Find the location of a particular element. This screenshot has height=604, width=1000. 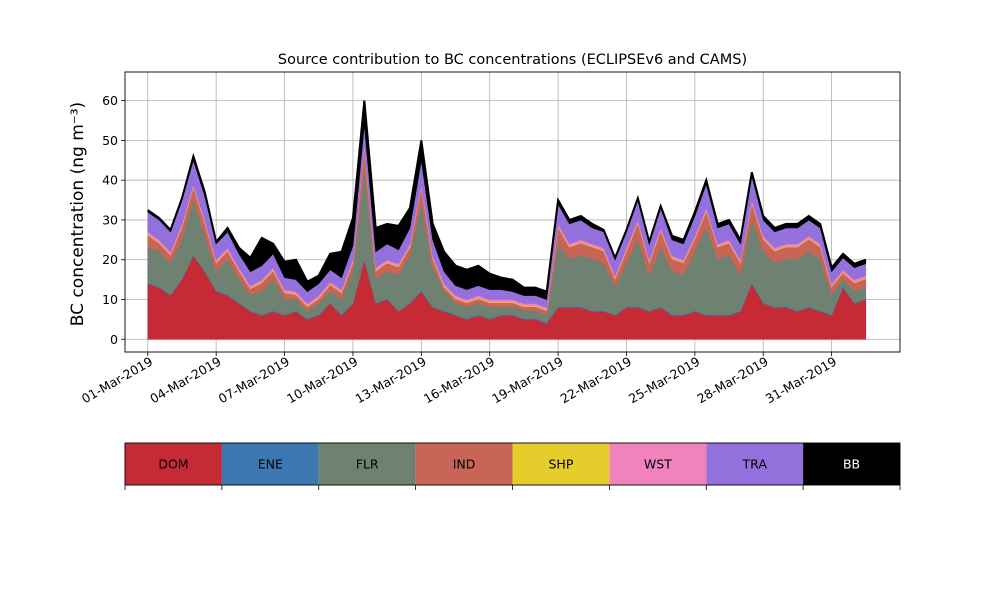

legend-label-flr: FLR is located at coordinates (367, 464).